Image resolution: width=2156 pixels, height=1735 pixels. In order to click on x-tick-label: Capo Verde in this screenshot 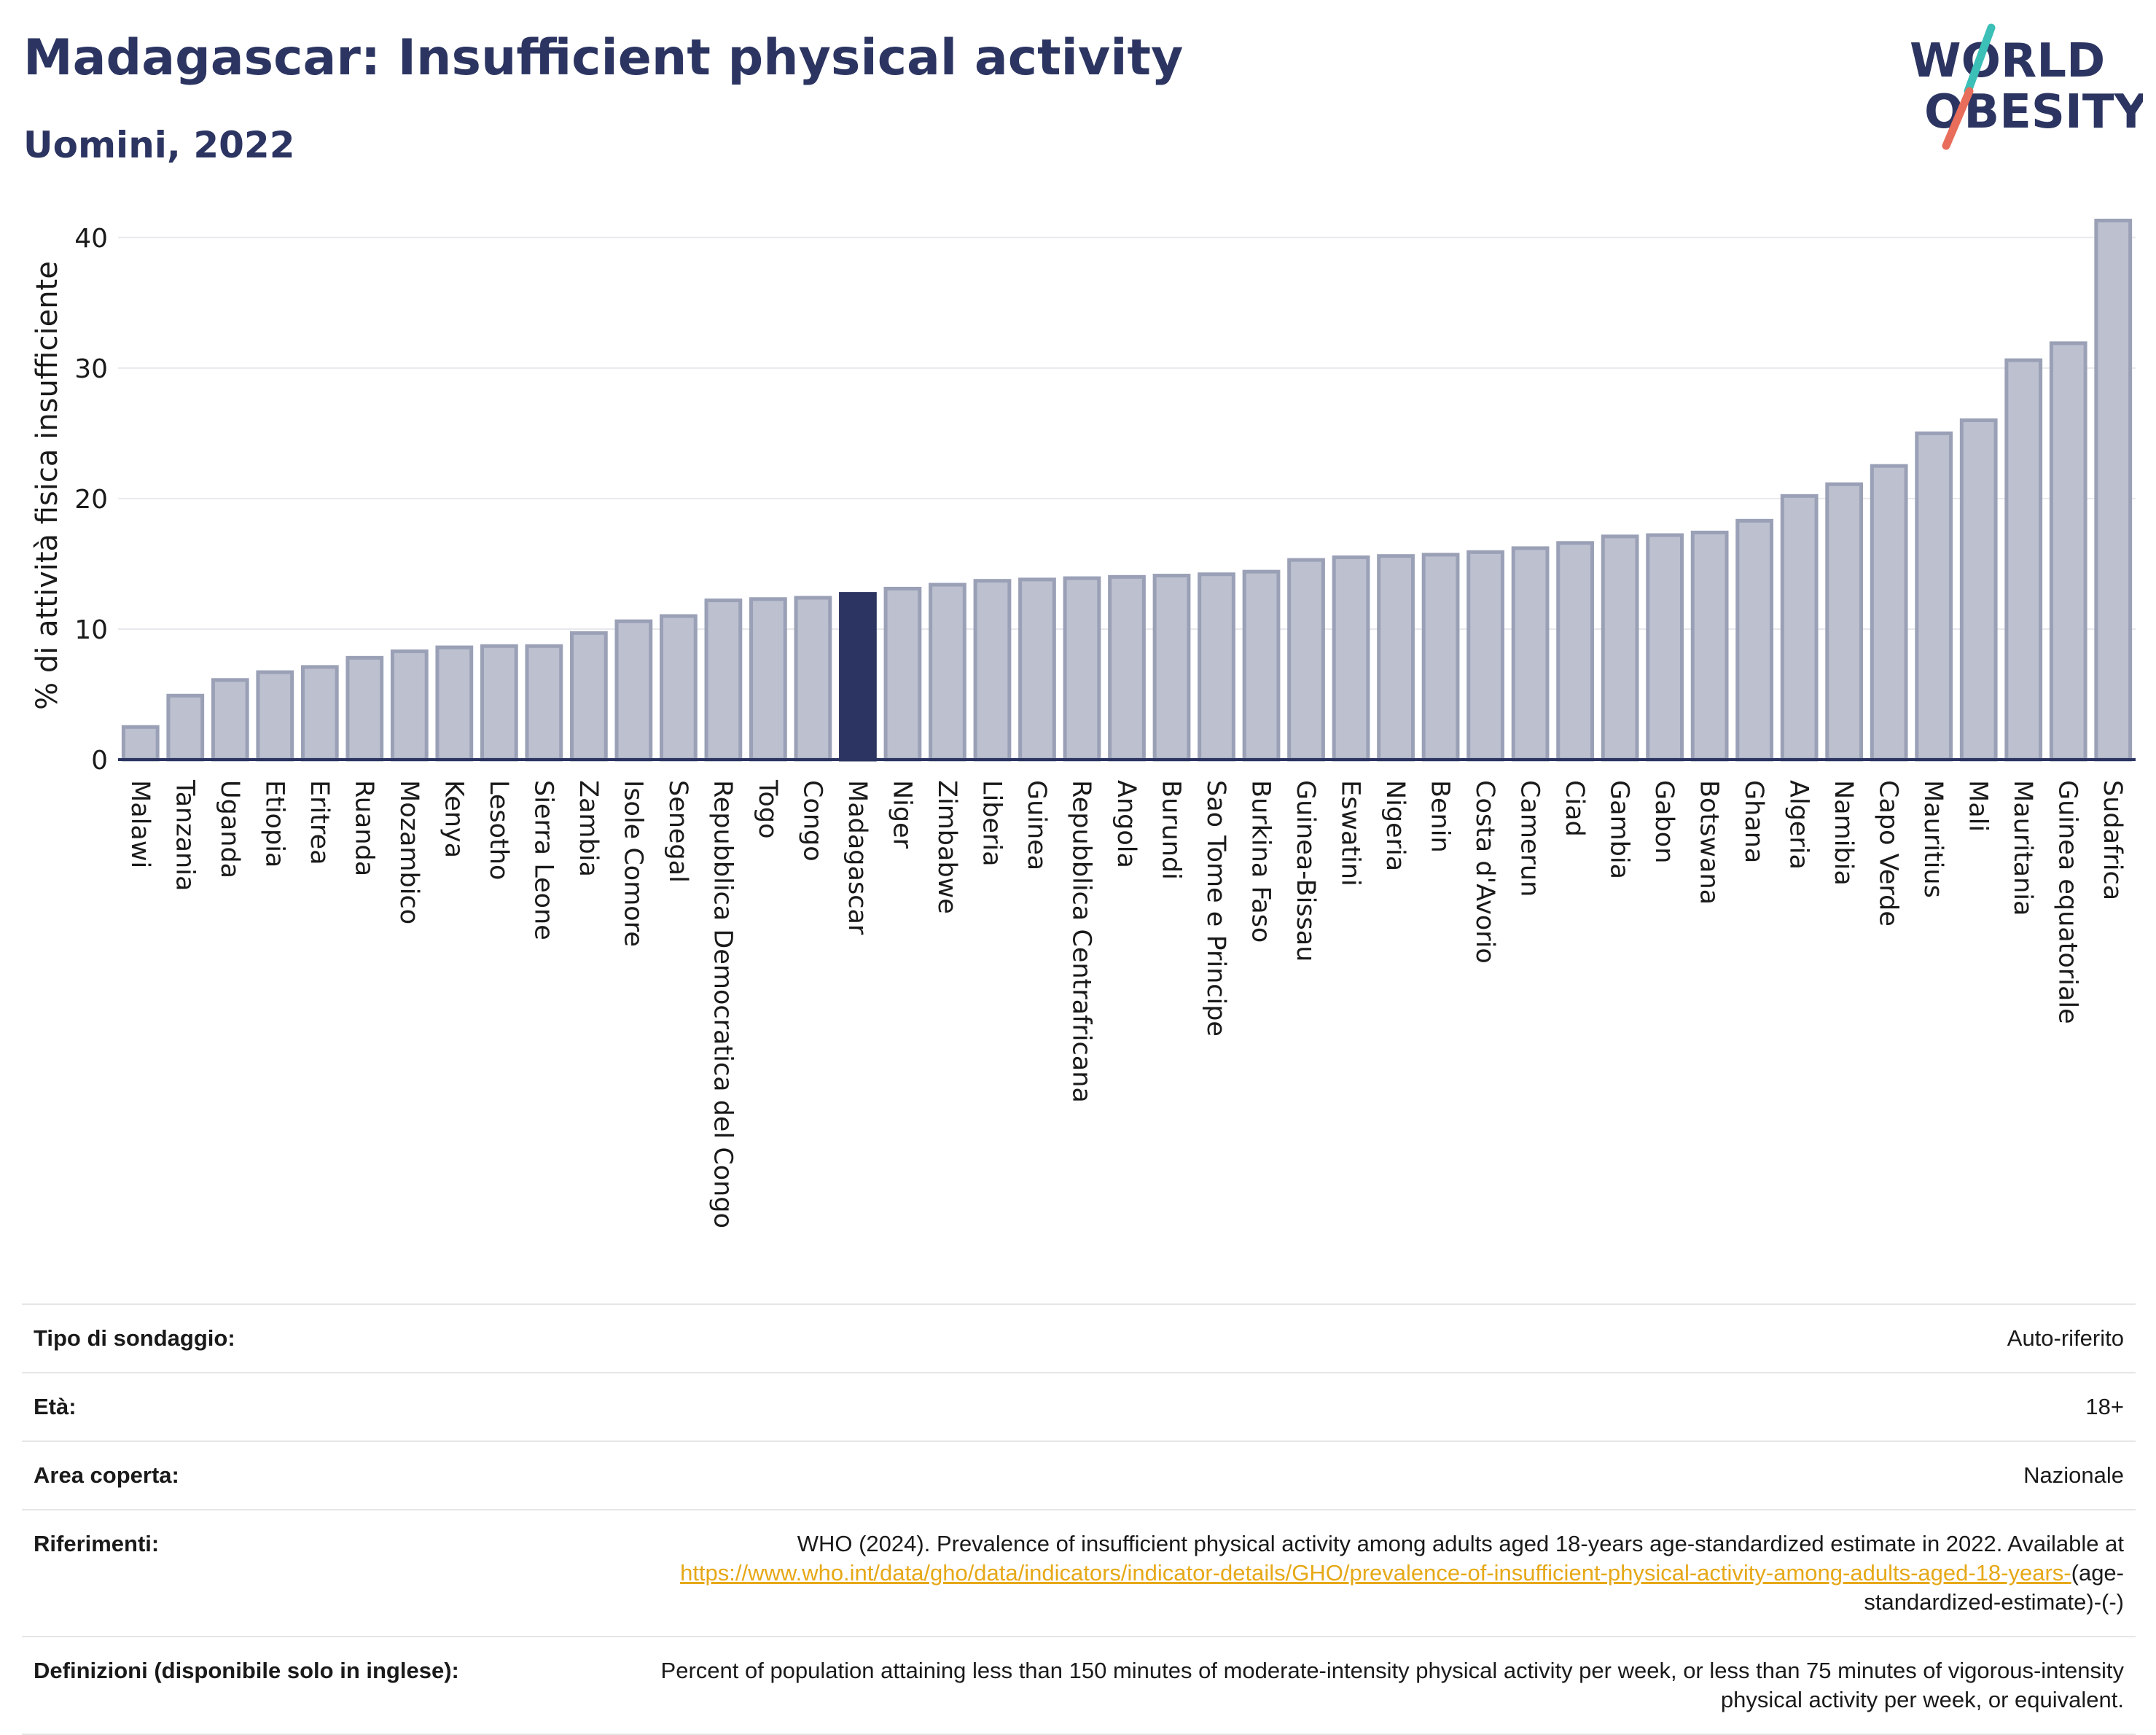, I will do `click(1889, 853)`.